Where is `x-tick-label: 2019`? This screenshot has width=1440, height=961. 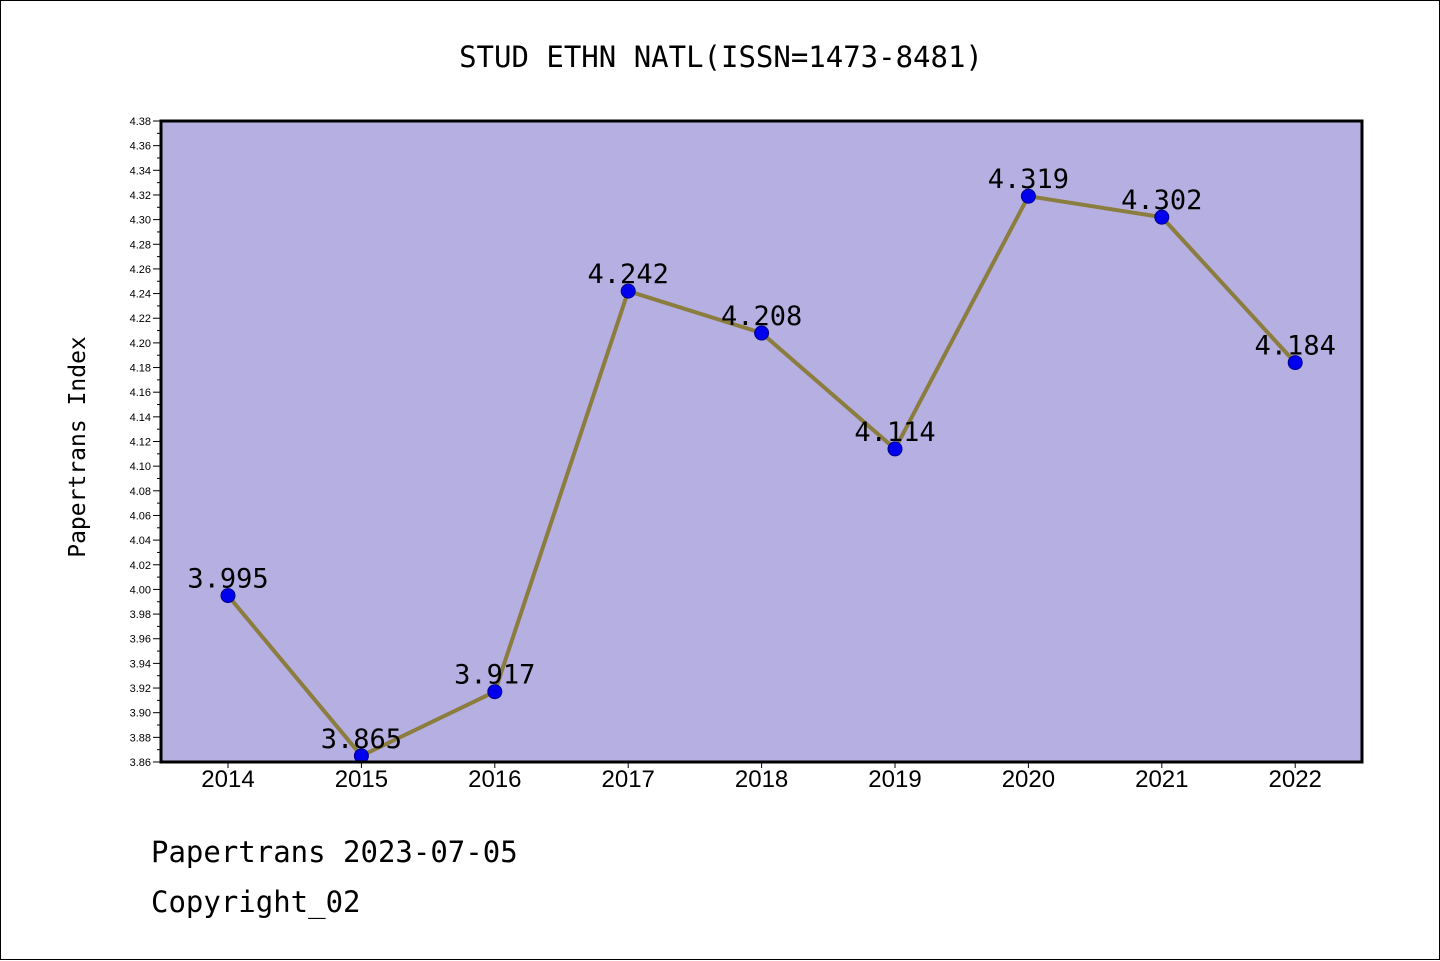 x-tick-label: 2019 is located at coordinates (894, 779).